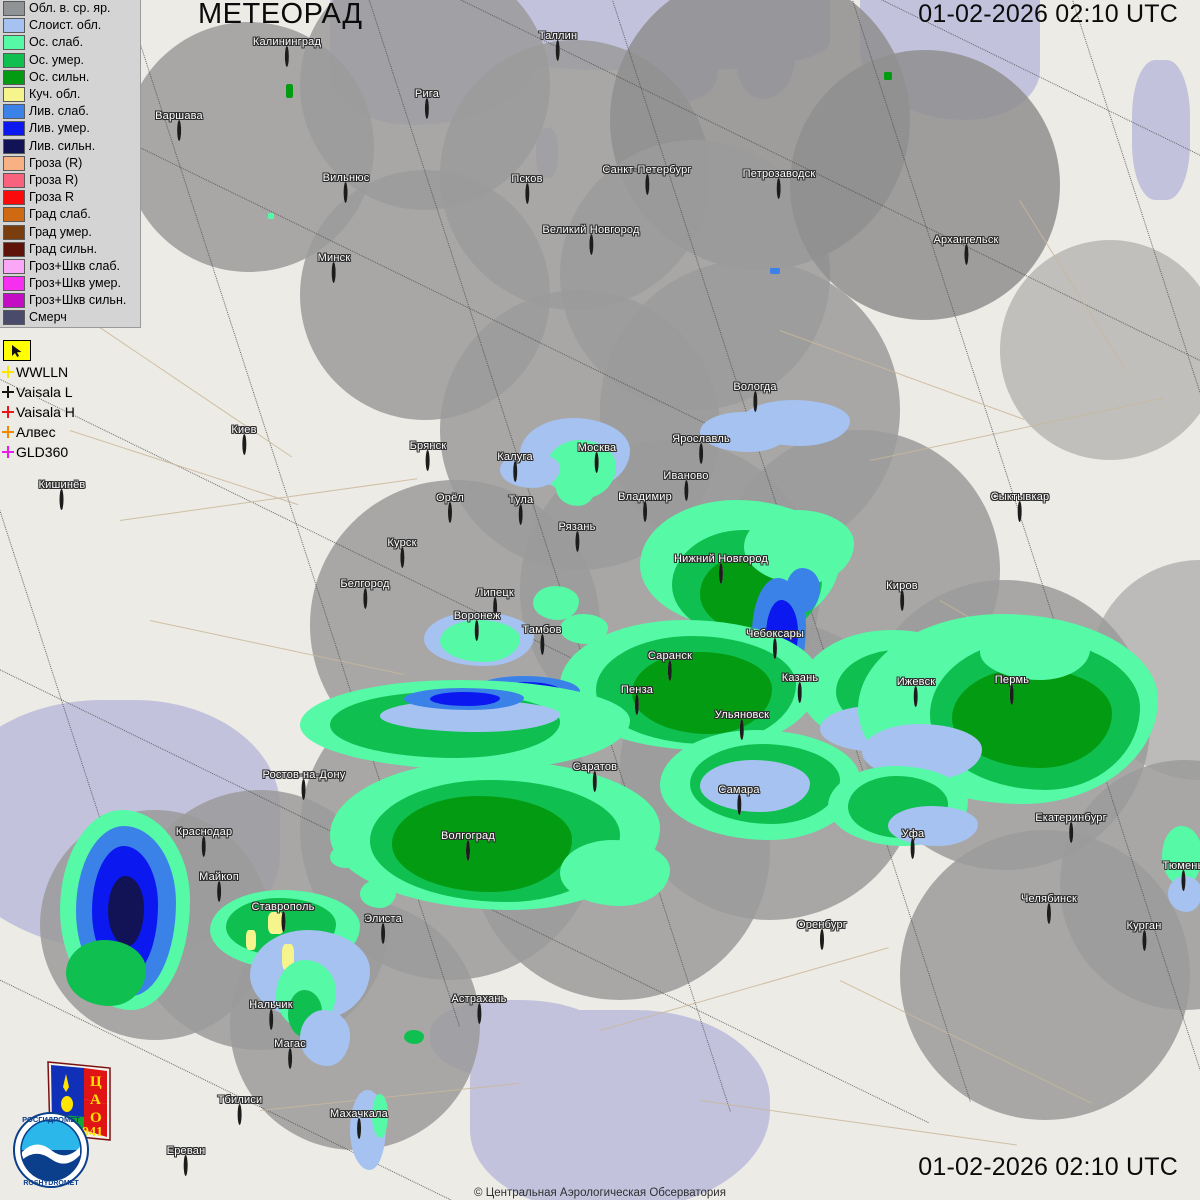  What do you see at coordinates (637, 699) in the screenshot?
I see `city-marker: Пенза` at bounding box center [637, 699].